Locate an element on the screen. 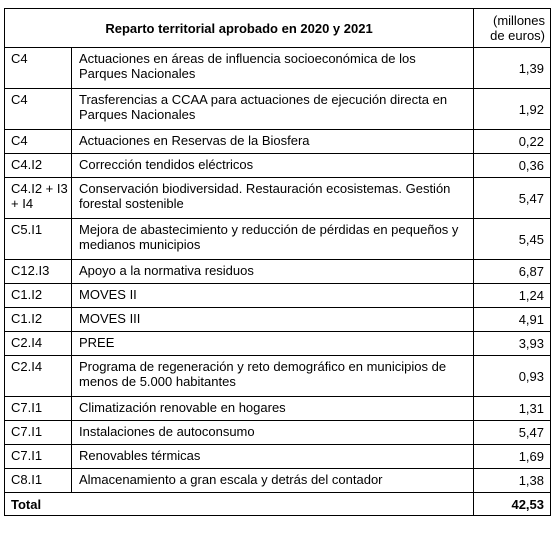  row-value: 6,87 is located at coordinates (512, 271).